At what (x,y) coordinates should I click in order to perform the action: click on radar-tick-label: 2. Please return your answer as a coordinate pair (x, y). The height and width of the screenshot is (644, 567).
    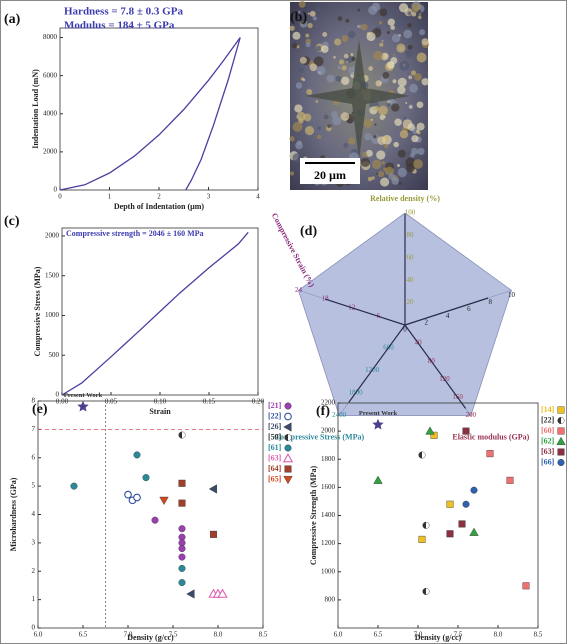
    Looking at the image, I should click on (427, 323).